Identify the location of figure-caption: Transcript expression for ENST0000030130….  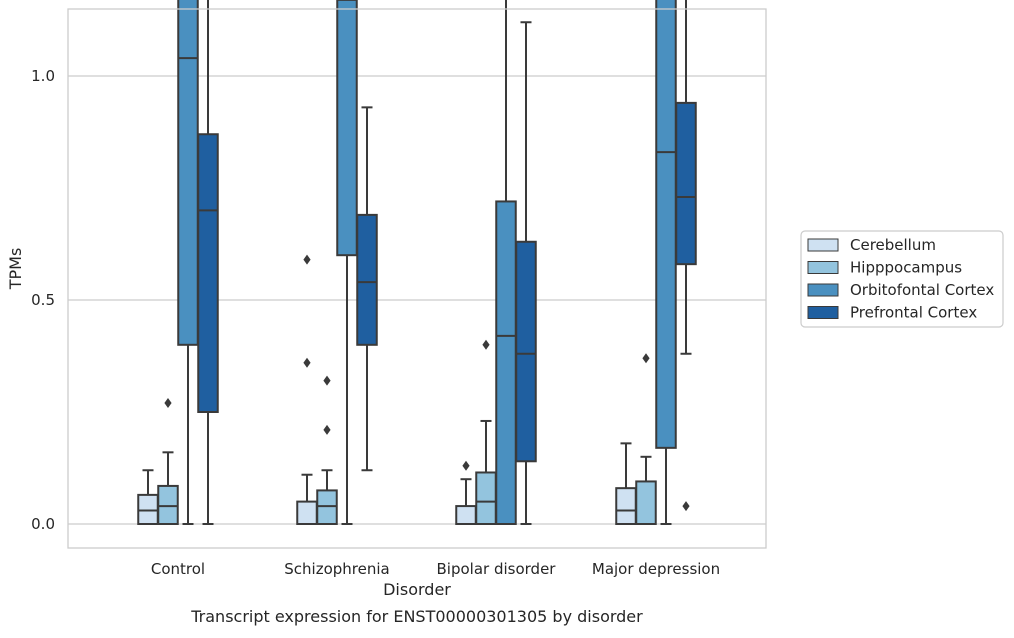
(416, 616).